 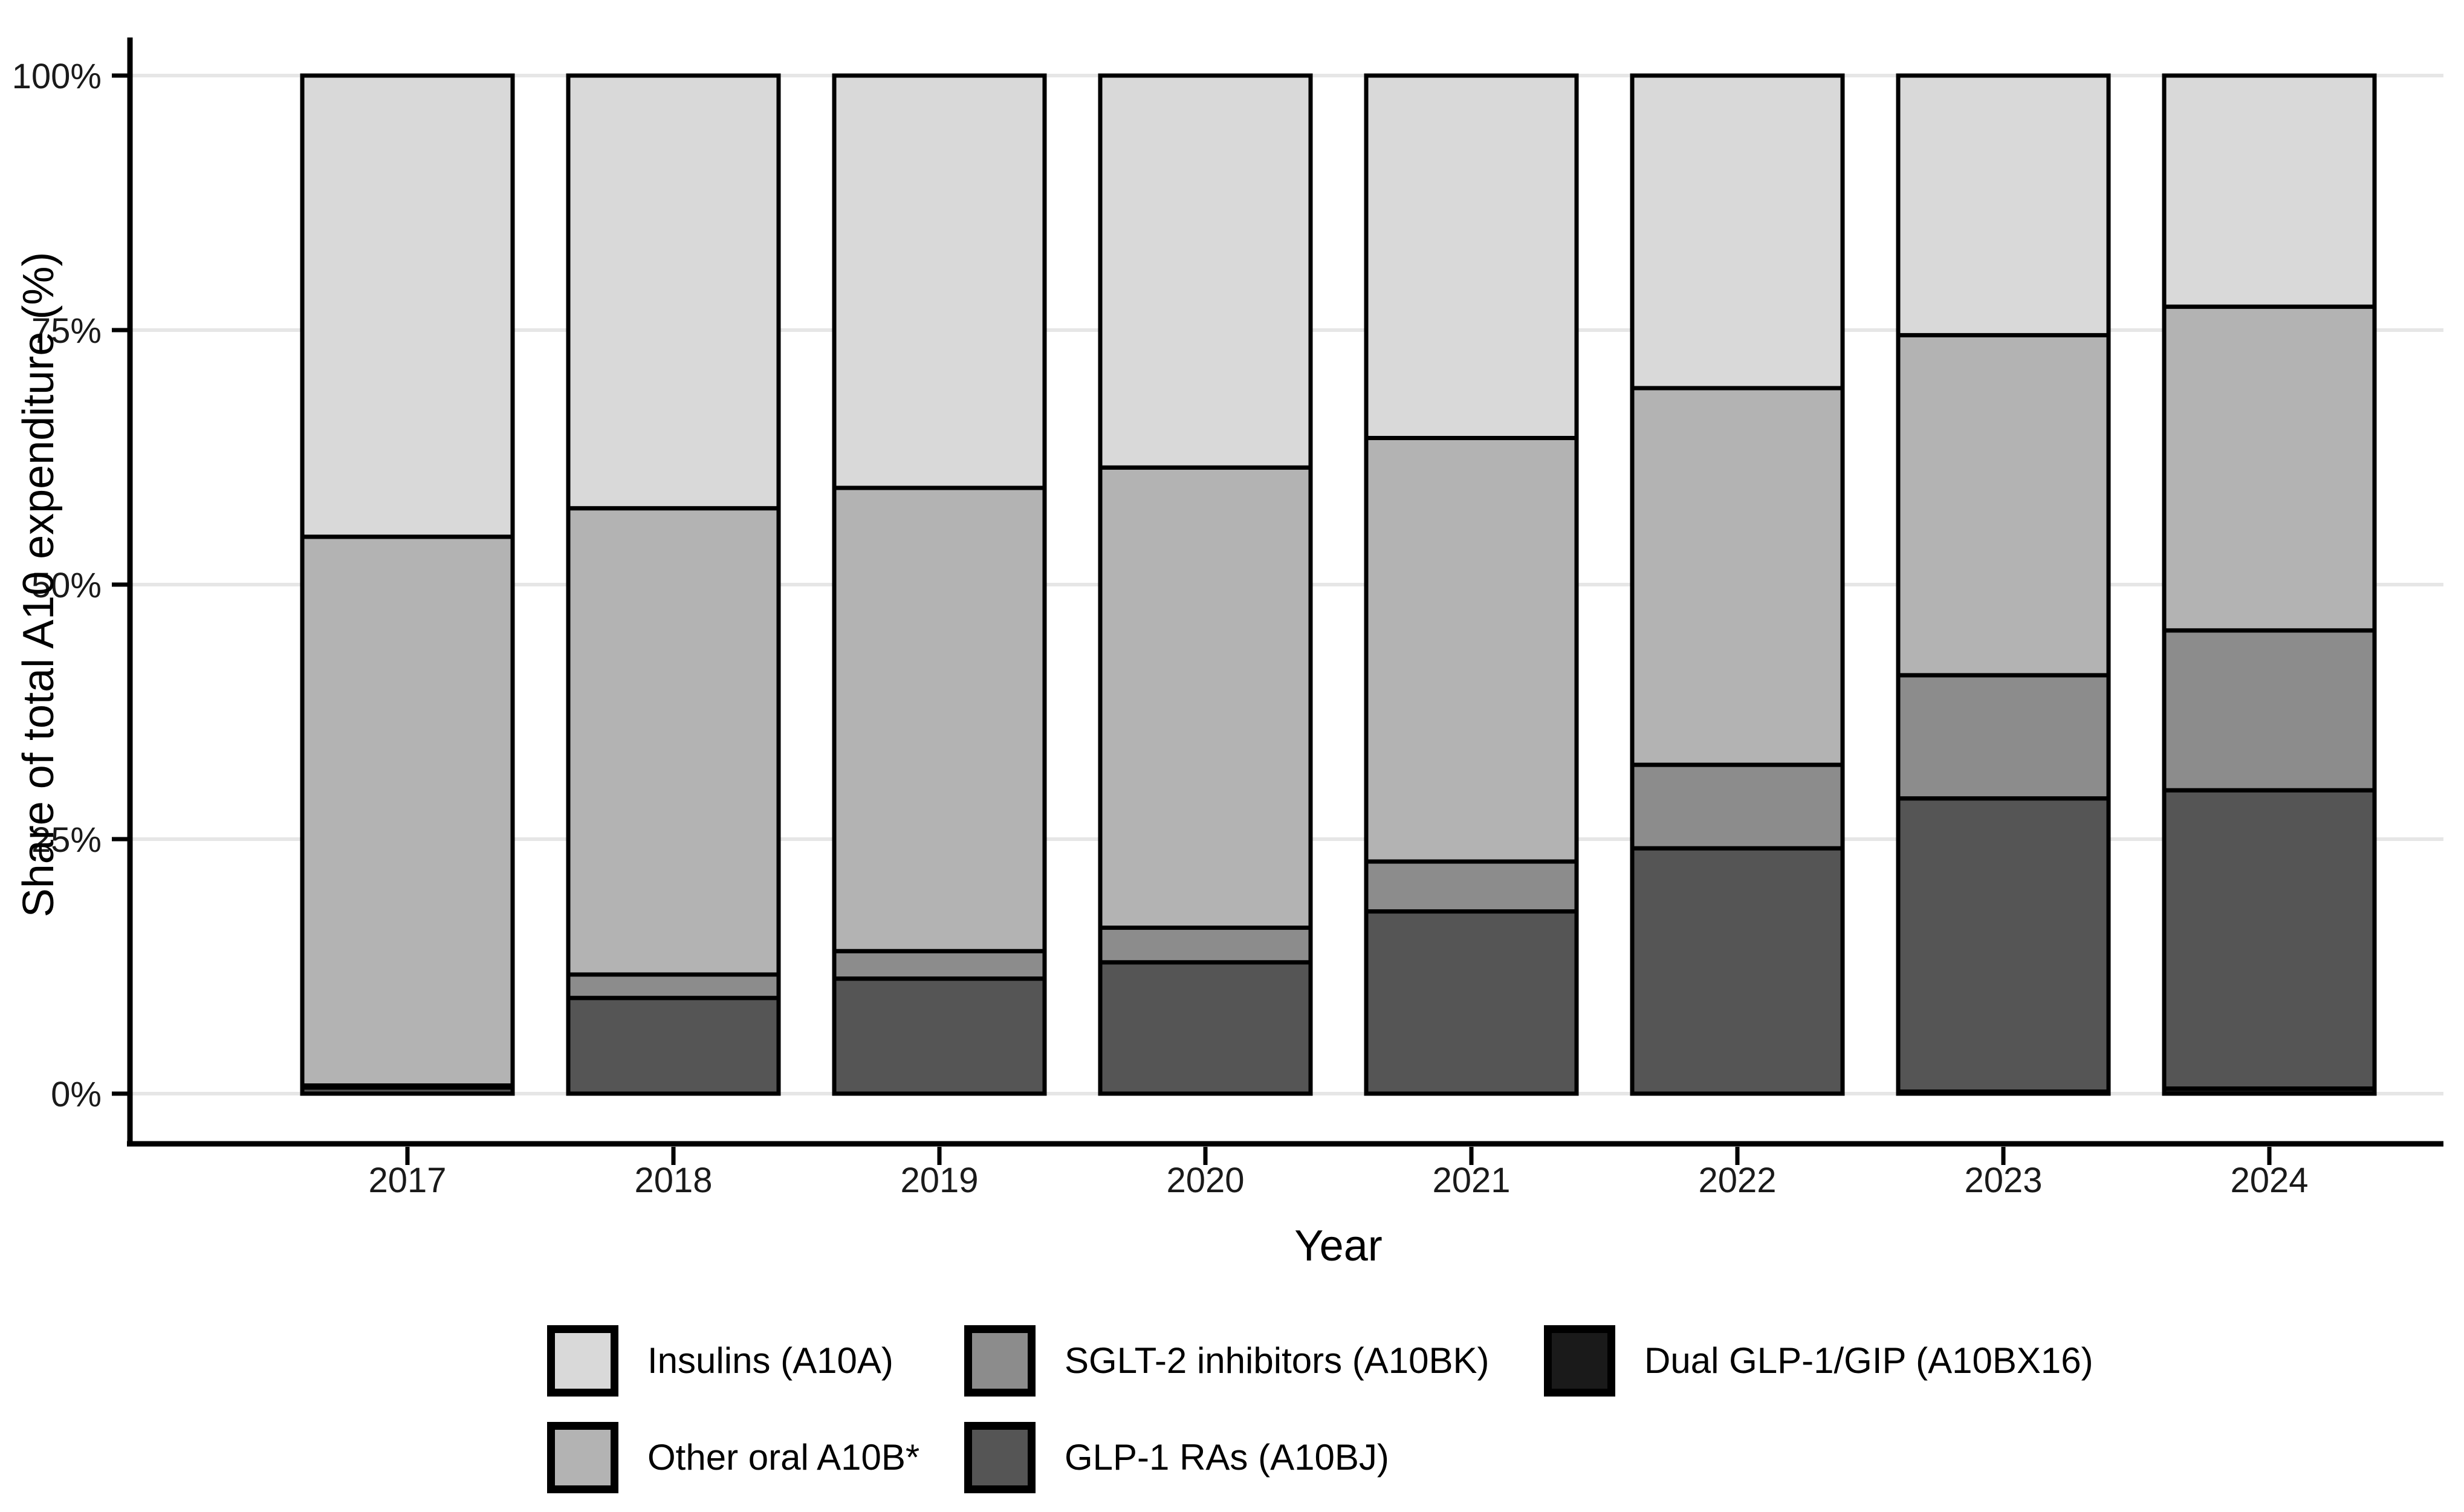 What do you see at coordinates (1472, 650) in the screenshot?
I see `bar-segment-2021-other-oral-a10b-` at bounding box center [1472, 650].